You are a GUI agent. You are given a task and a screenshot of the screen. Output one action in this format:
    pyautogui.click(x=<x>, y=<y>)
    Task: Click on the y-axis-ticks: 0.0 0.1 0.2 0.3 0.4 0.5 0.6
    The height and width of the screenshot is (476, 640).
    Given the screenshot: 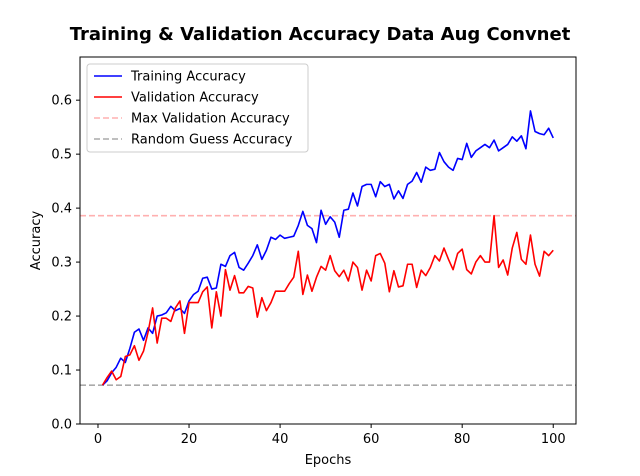 What is the action you would take?
    pyautogui.click(x=65, y=263)
    